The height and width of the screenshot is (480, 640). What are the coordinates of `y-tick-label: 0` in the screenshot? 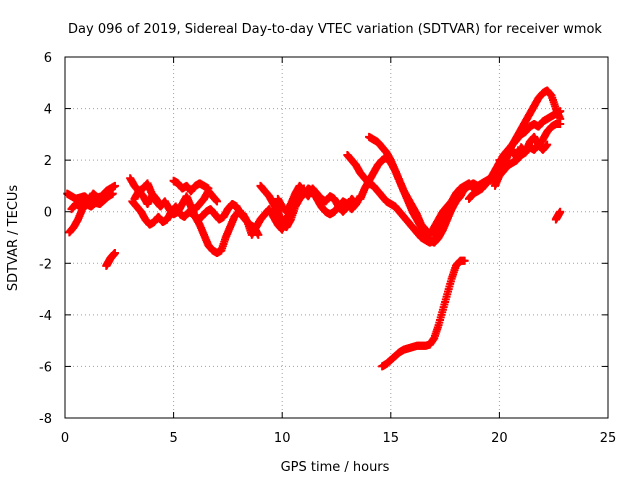 It's located at (48, 213).